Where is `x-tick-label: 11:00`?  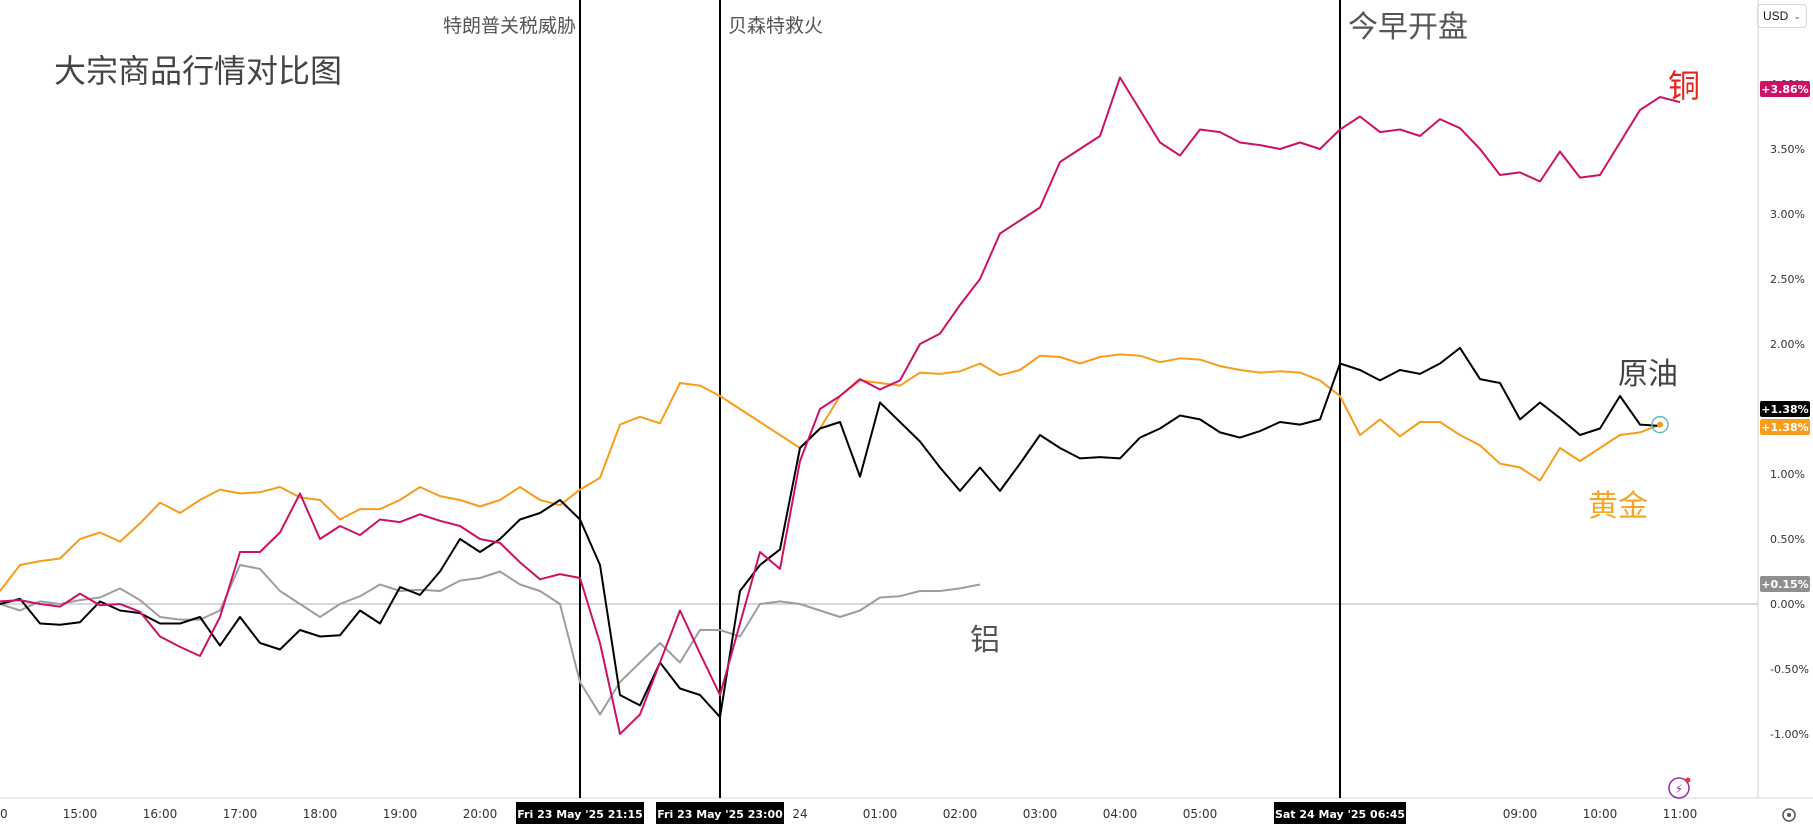 x-tick-label: 11:00 is located at coordinates (1680, 814).